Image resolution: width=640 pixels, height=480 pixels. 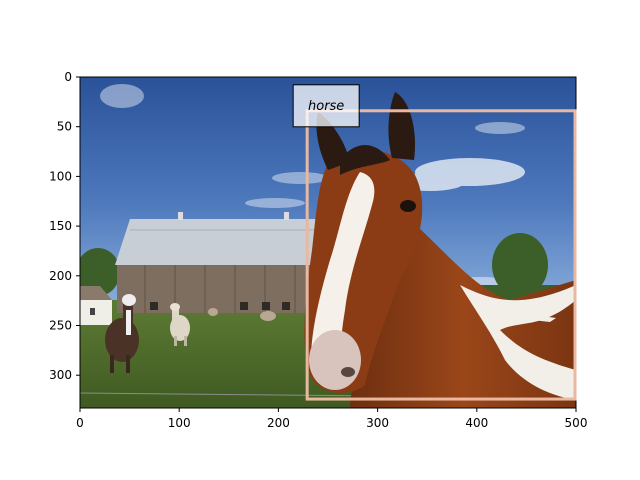 What do you see at coordinates (331, 419) in the screenshot?
I see `x-axis: 0 100 200 300 400 500` at bounding box center [331, 419].